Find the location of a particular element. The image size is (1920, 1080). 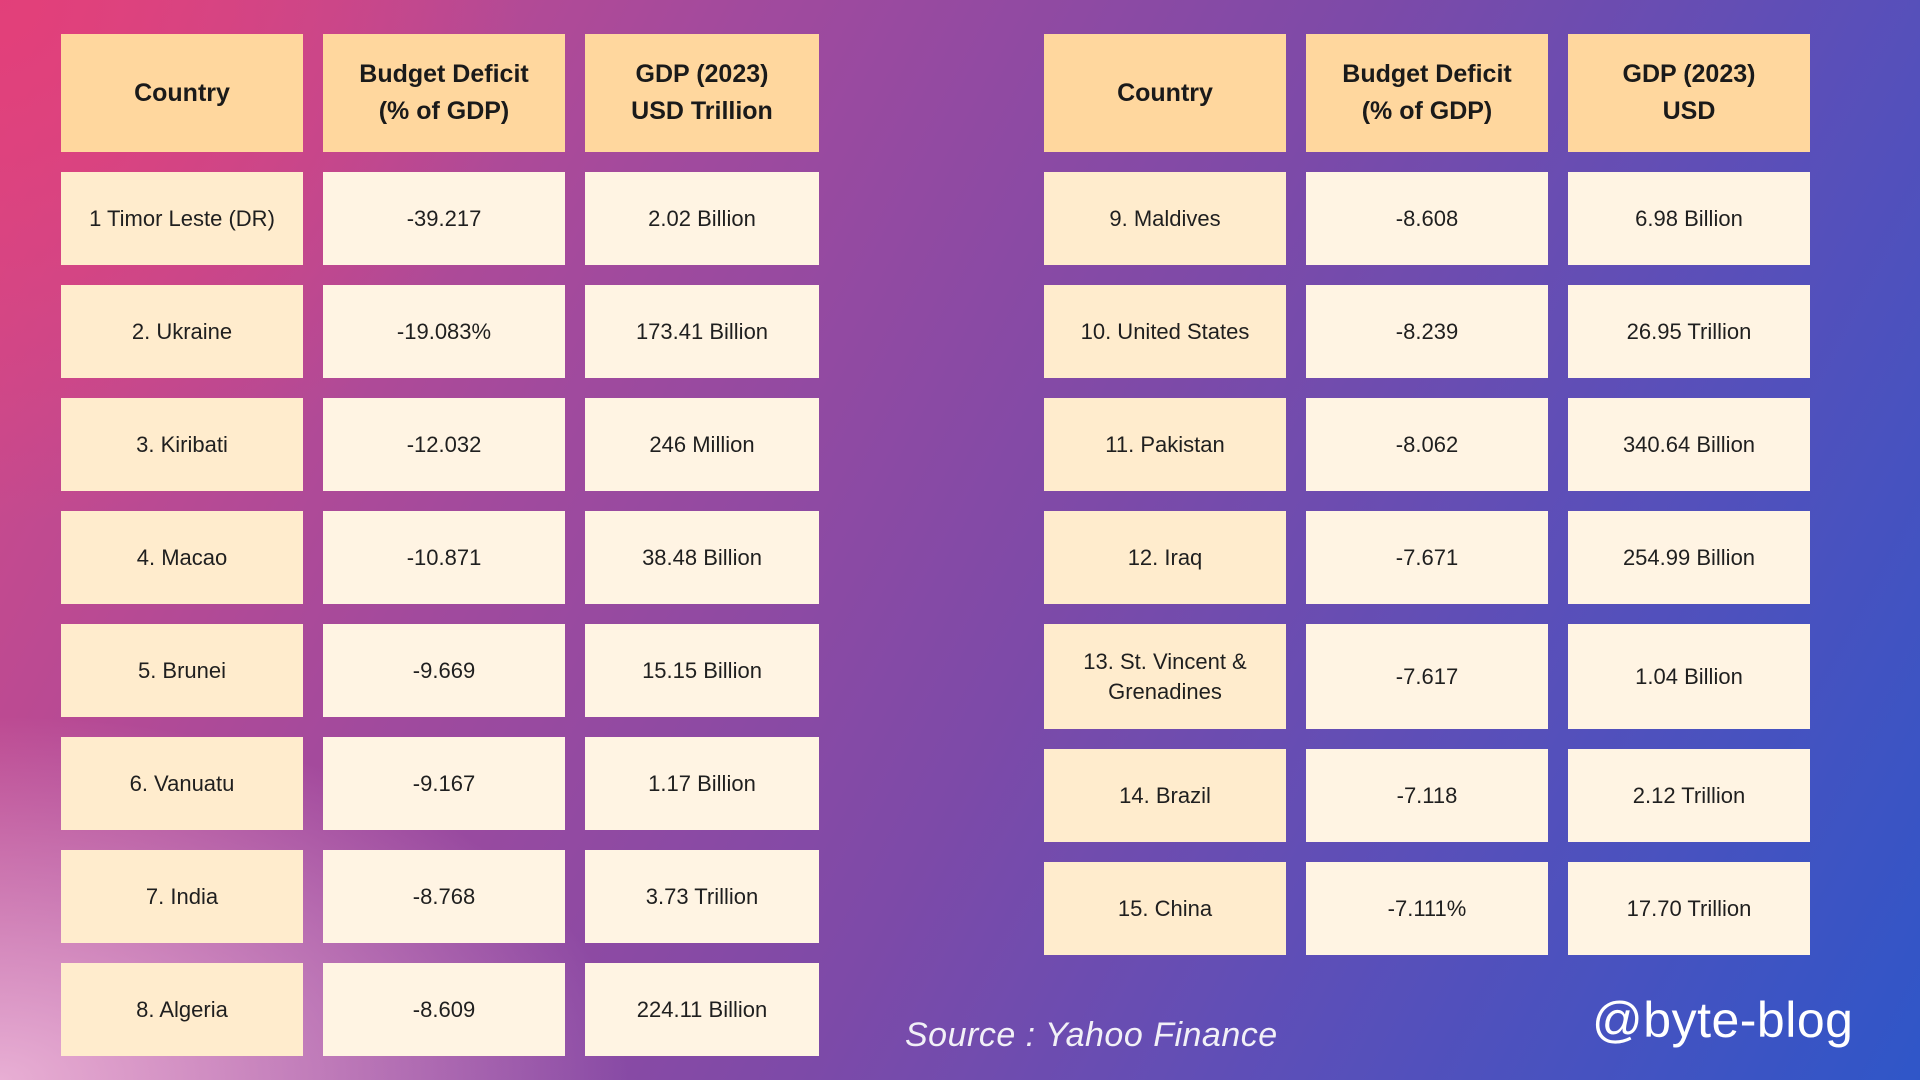

table-row: 4. Macao -10.871 38.48 Billion is located at coordinates (440, 557).